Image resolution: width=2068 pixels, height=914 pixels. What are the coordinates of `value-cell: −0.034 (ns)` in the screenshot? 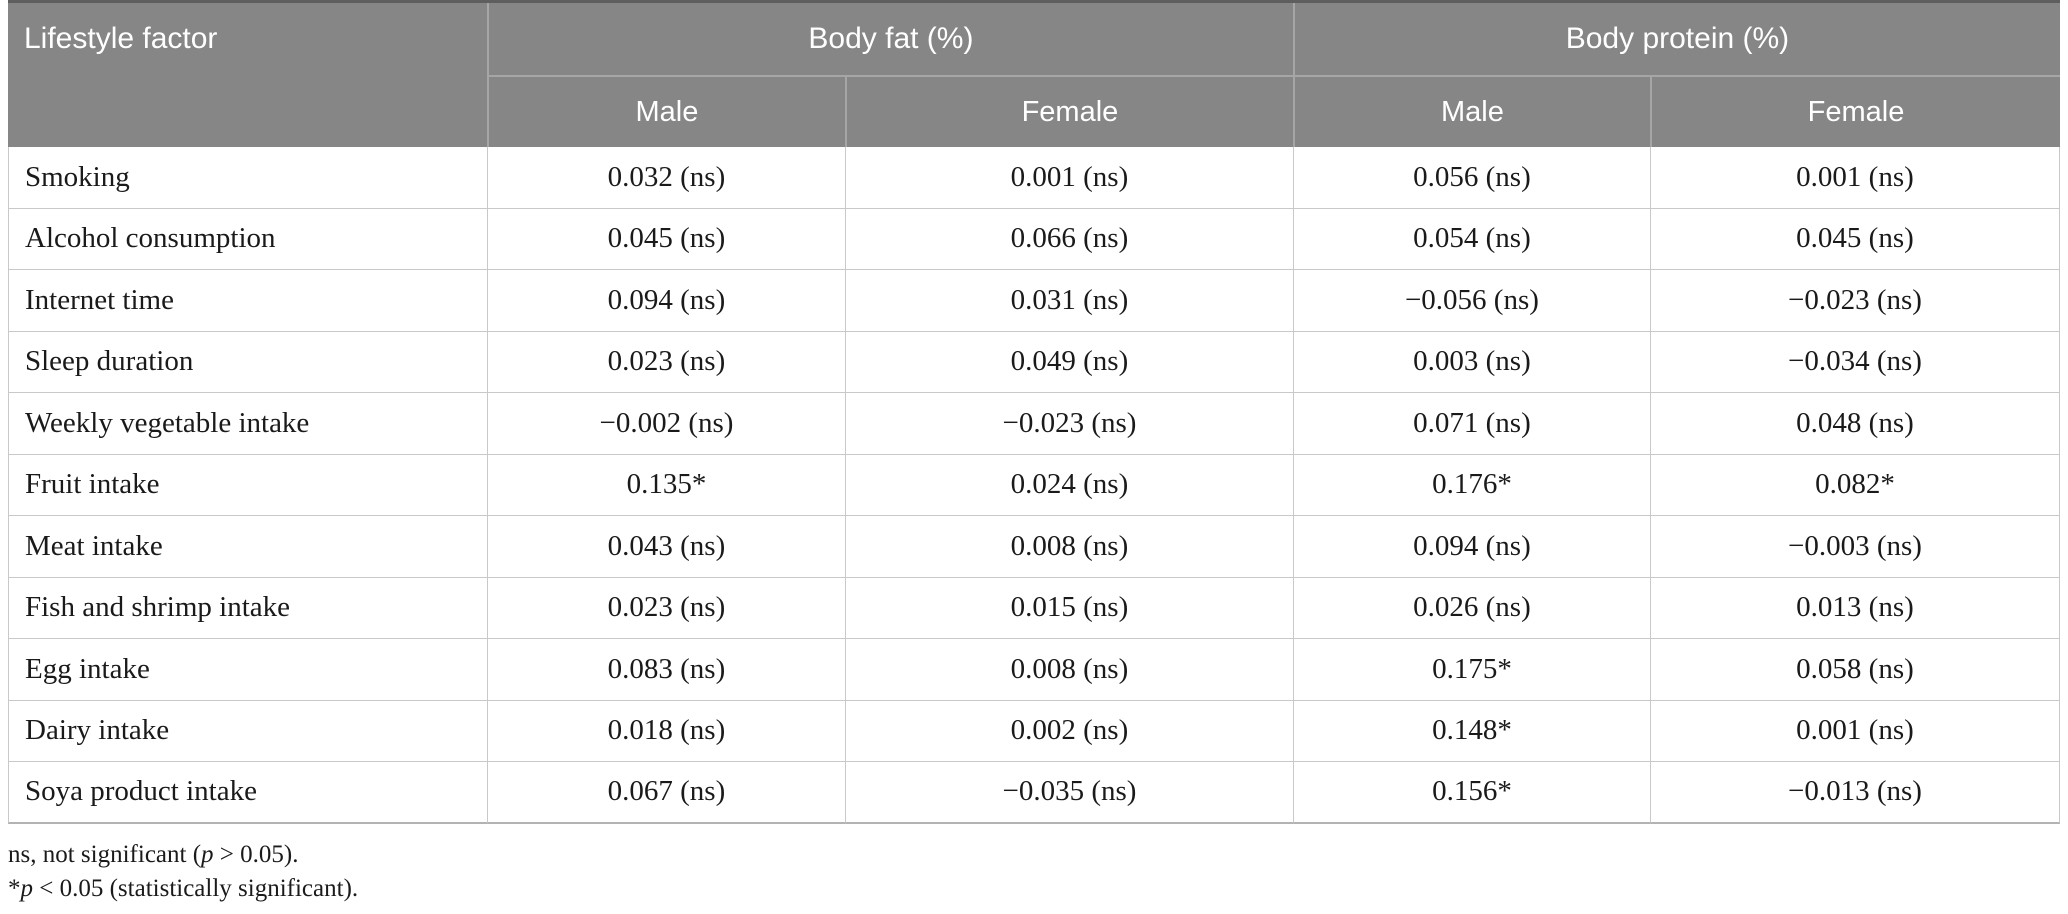 It's located at (1854, 362).